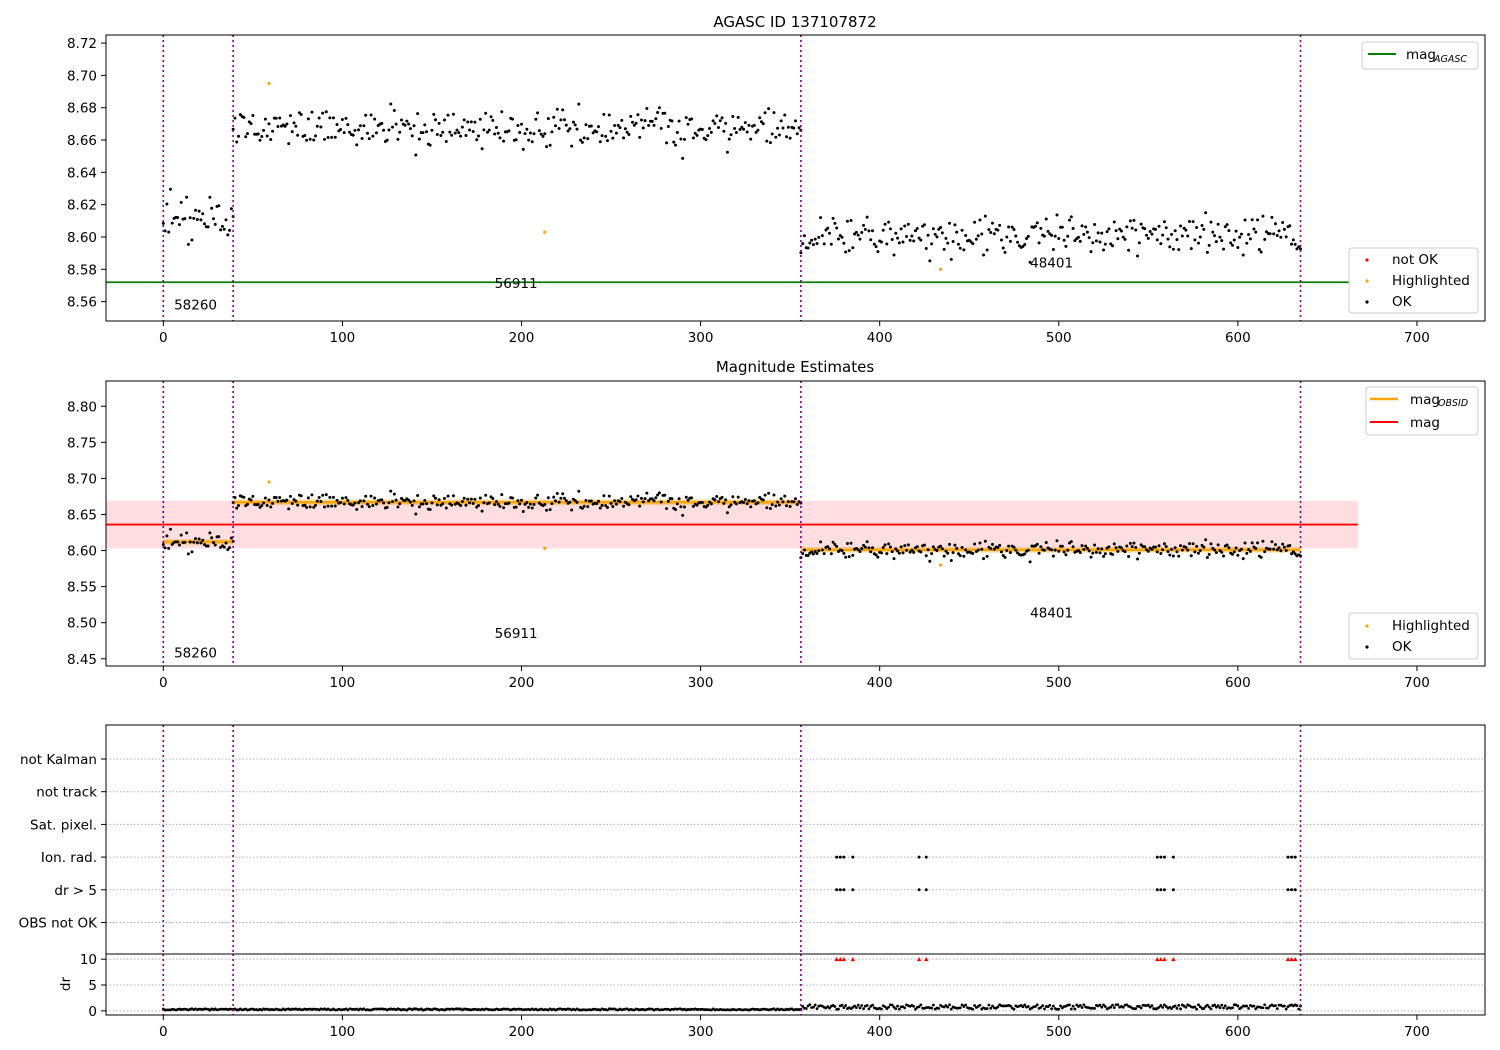 This screenshot has width=1500, height=1050. What do you see at coordinates (795, 367) in the screenshot?
I see `estimates-title: Magnitude Estimates` at bounding box center [795, 367].